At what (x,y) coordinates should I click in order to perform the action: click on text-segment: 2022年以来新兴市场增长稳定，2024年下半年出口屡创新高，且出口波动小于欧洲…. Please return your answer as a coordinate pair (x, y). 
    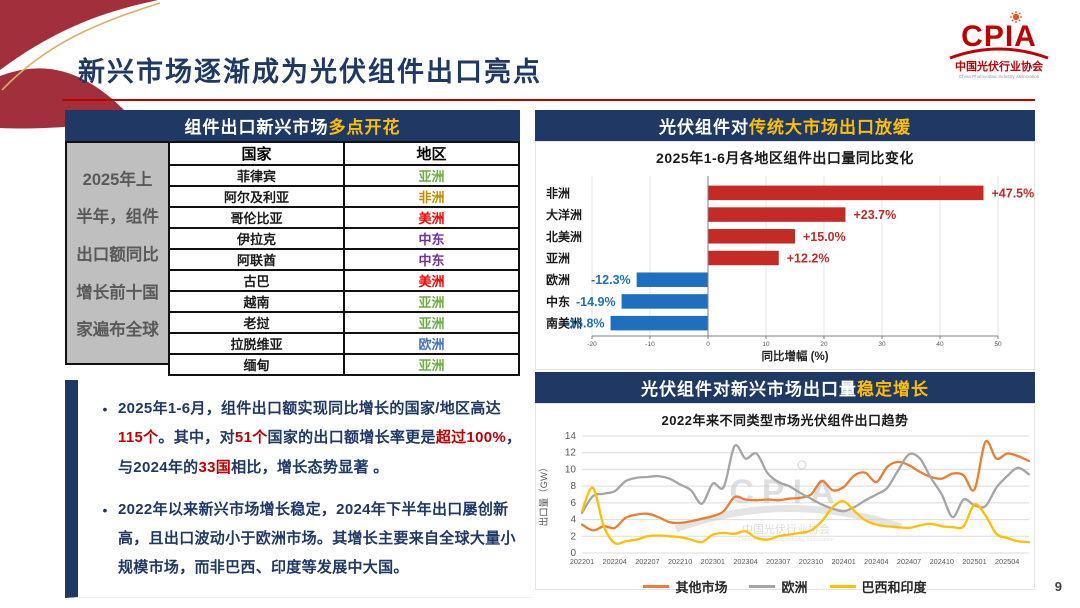
    Looking at the image, I should click on (317, 538).